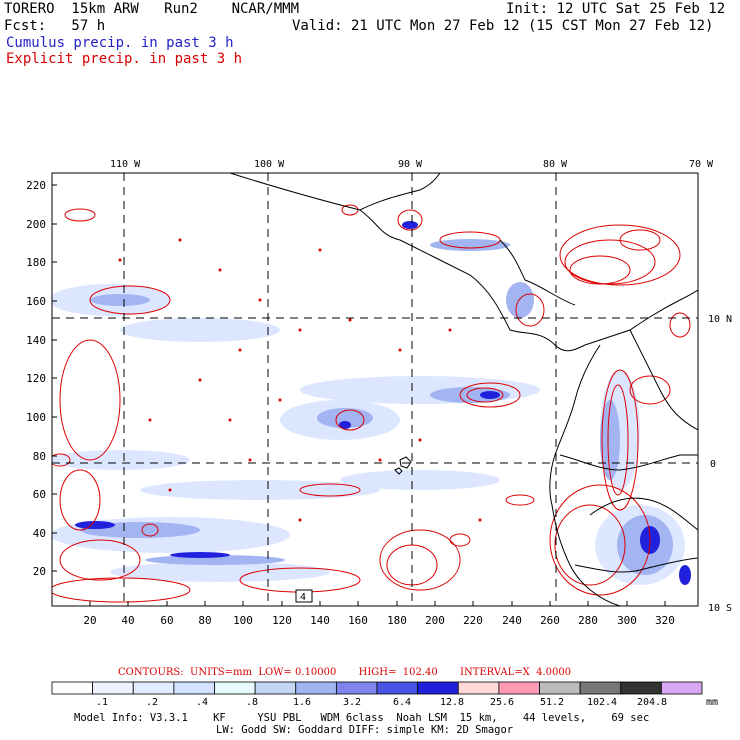  I want to click on y-tick-100: 100, so click(36, 417).